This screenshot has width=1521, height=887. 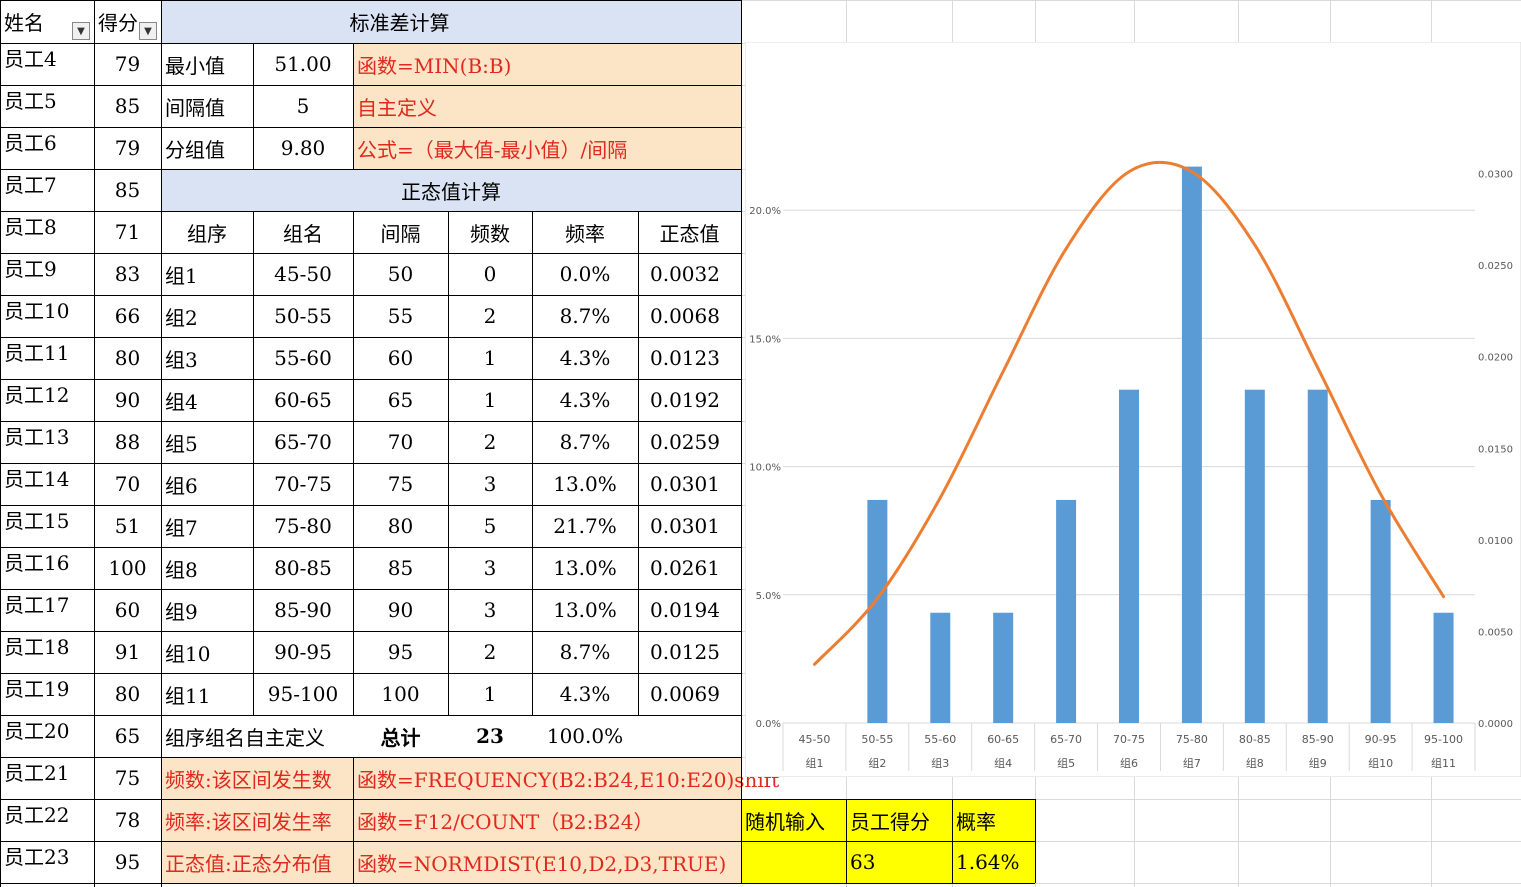 I want to click on group-seq: 组1, so click(x=181, y=275).